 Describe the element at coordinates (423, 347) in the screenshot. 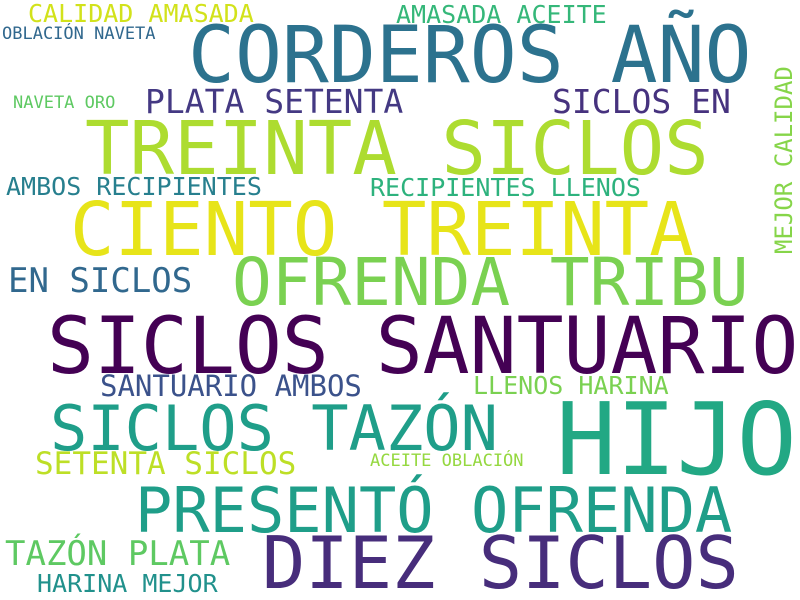

I see `word-siclos-santuario: SICLOS SANTUARIO` at that location.